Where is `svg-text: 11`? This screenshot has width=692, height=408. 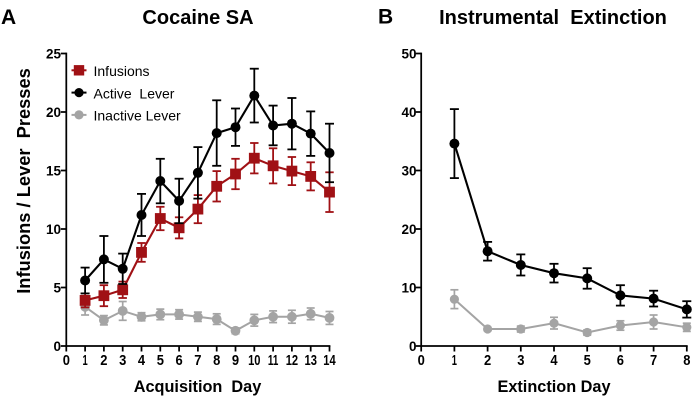 svg-text: 11 is located at coordinates (273, 361).